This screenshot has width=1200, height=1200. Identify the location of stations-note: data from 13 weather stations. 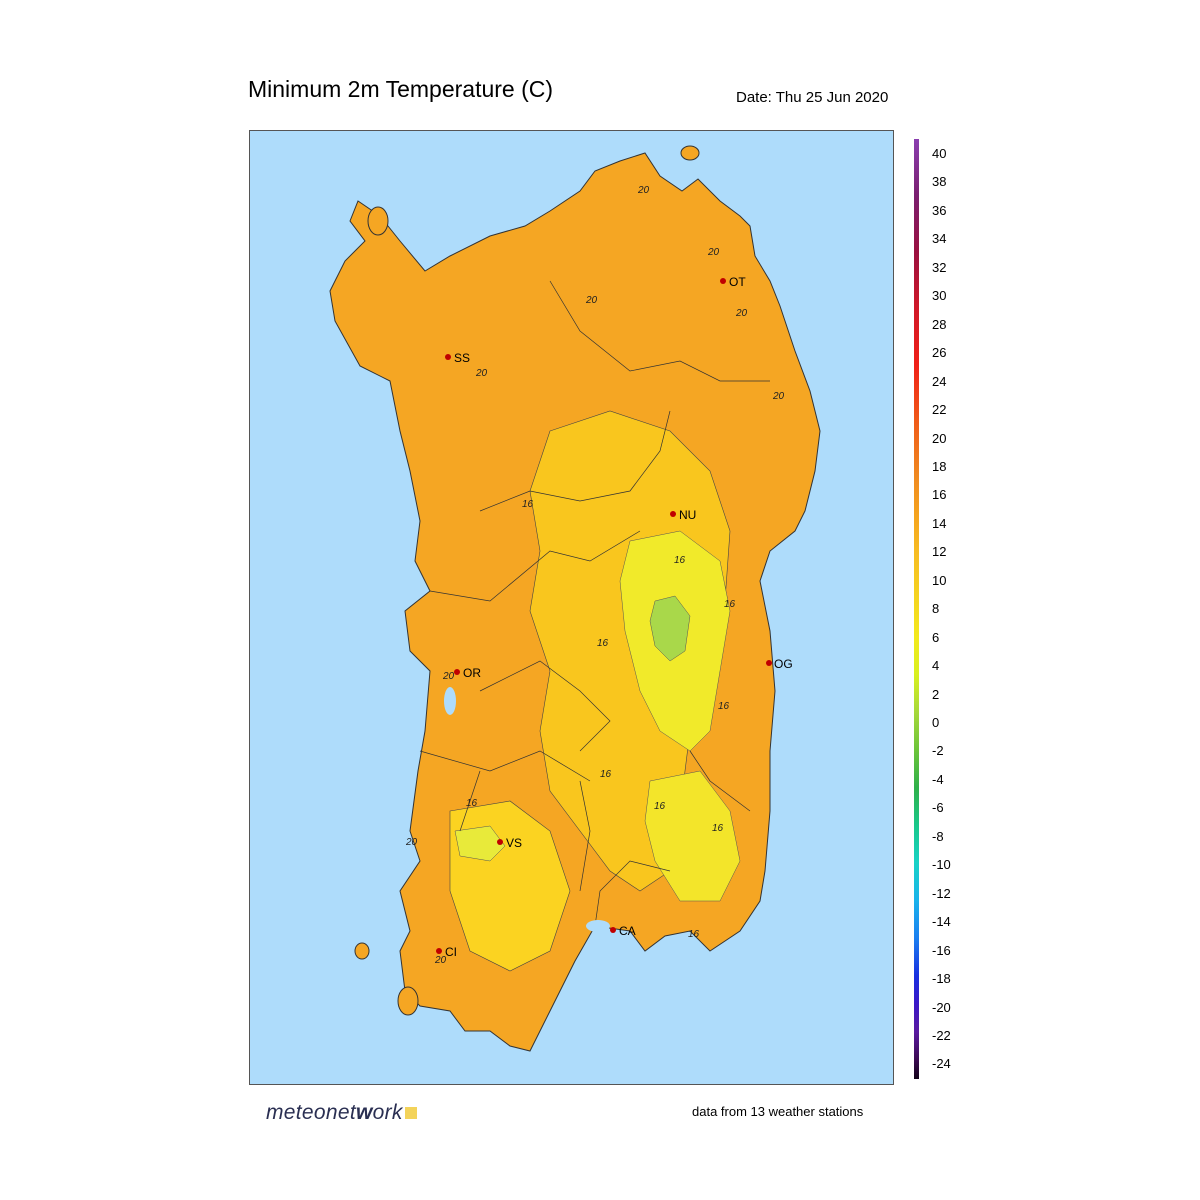
(778, 1111).